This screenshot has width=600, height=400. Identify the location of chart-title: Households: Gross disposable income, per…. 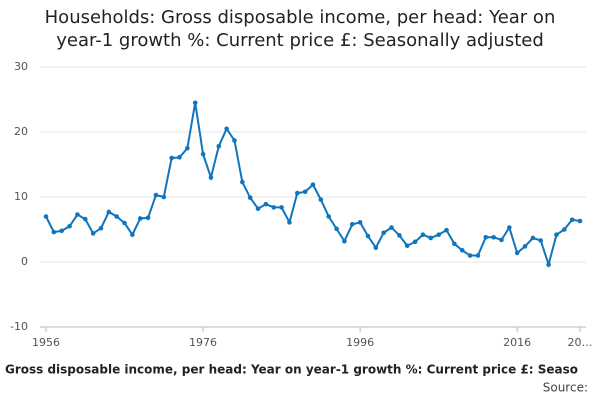
(300, 29).